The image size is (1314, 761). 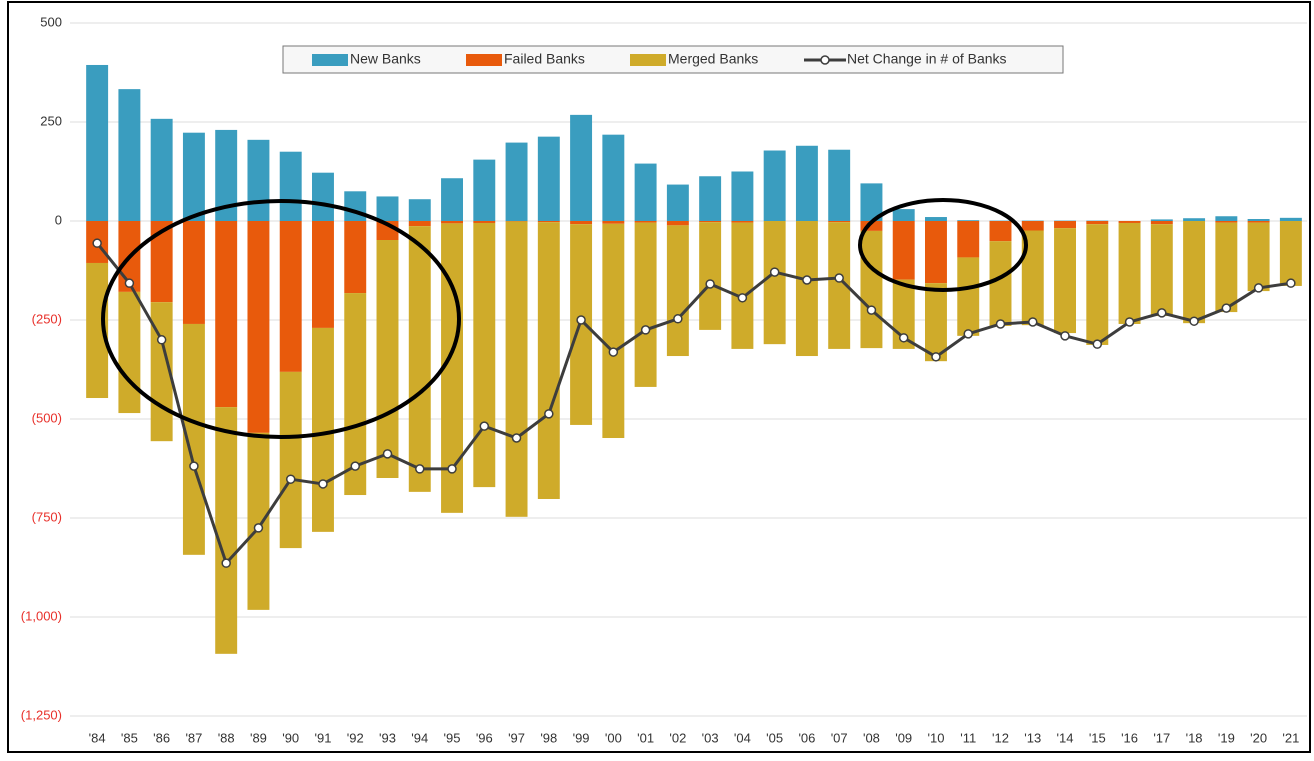 I want to click on legend-label: Net Change in # of Banks, so click(x=927, y=59).